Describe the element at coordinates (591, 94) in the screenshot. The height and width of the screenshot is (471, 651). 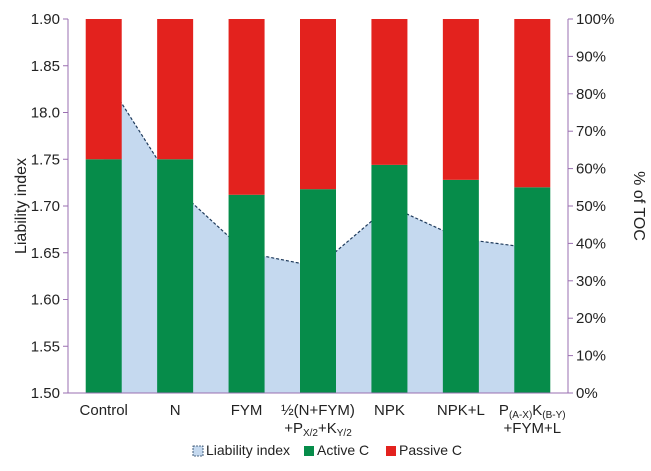
I see `right-tick-label-8: 80%` at that location.